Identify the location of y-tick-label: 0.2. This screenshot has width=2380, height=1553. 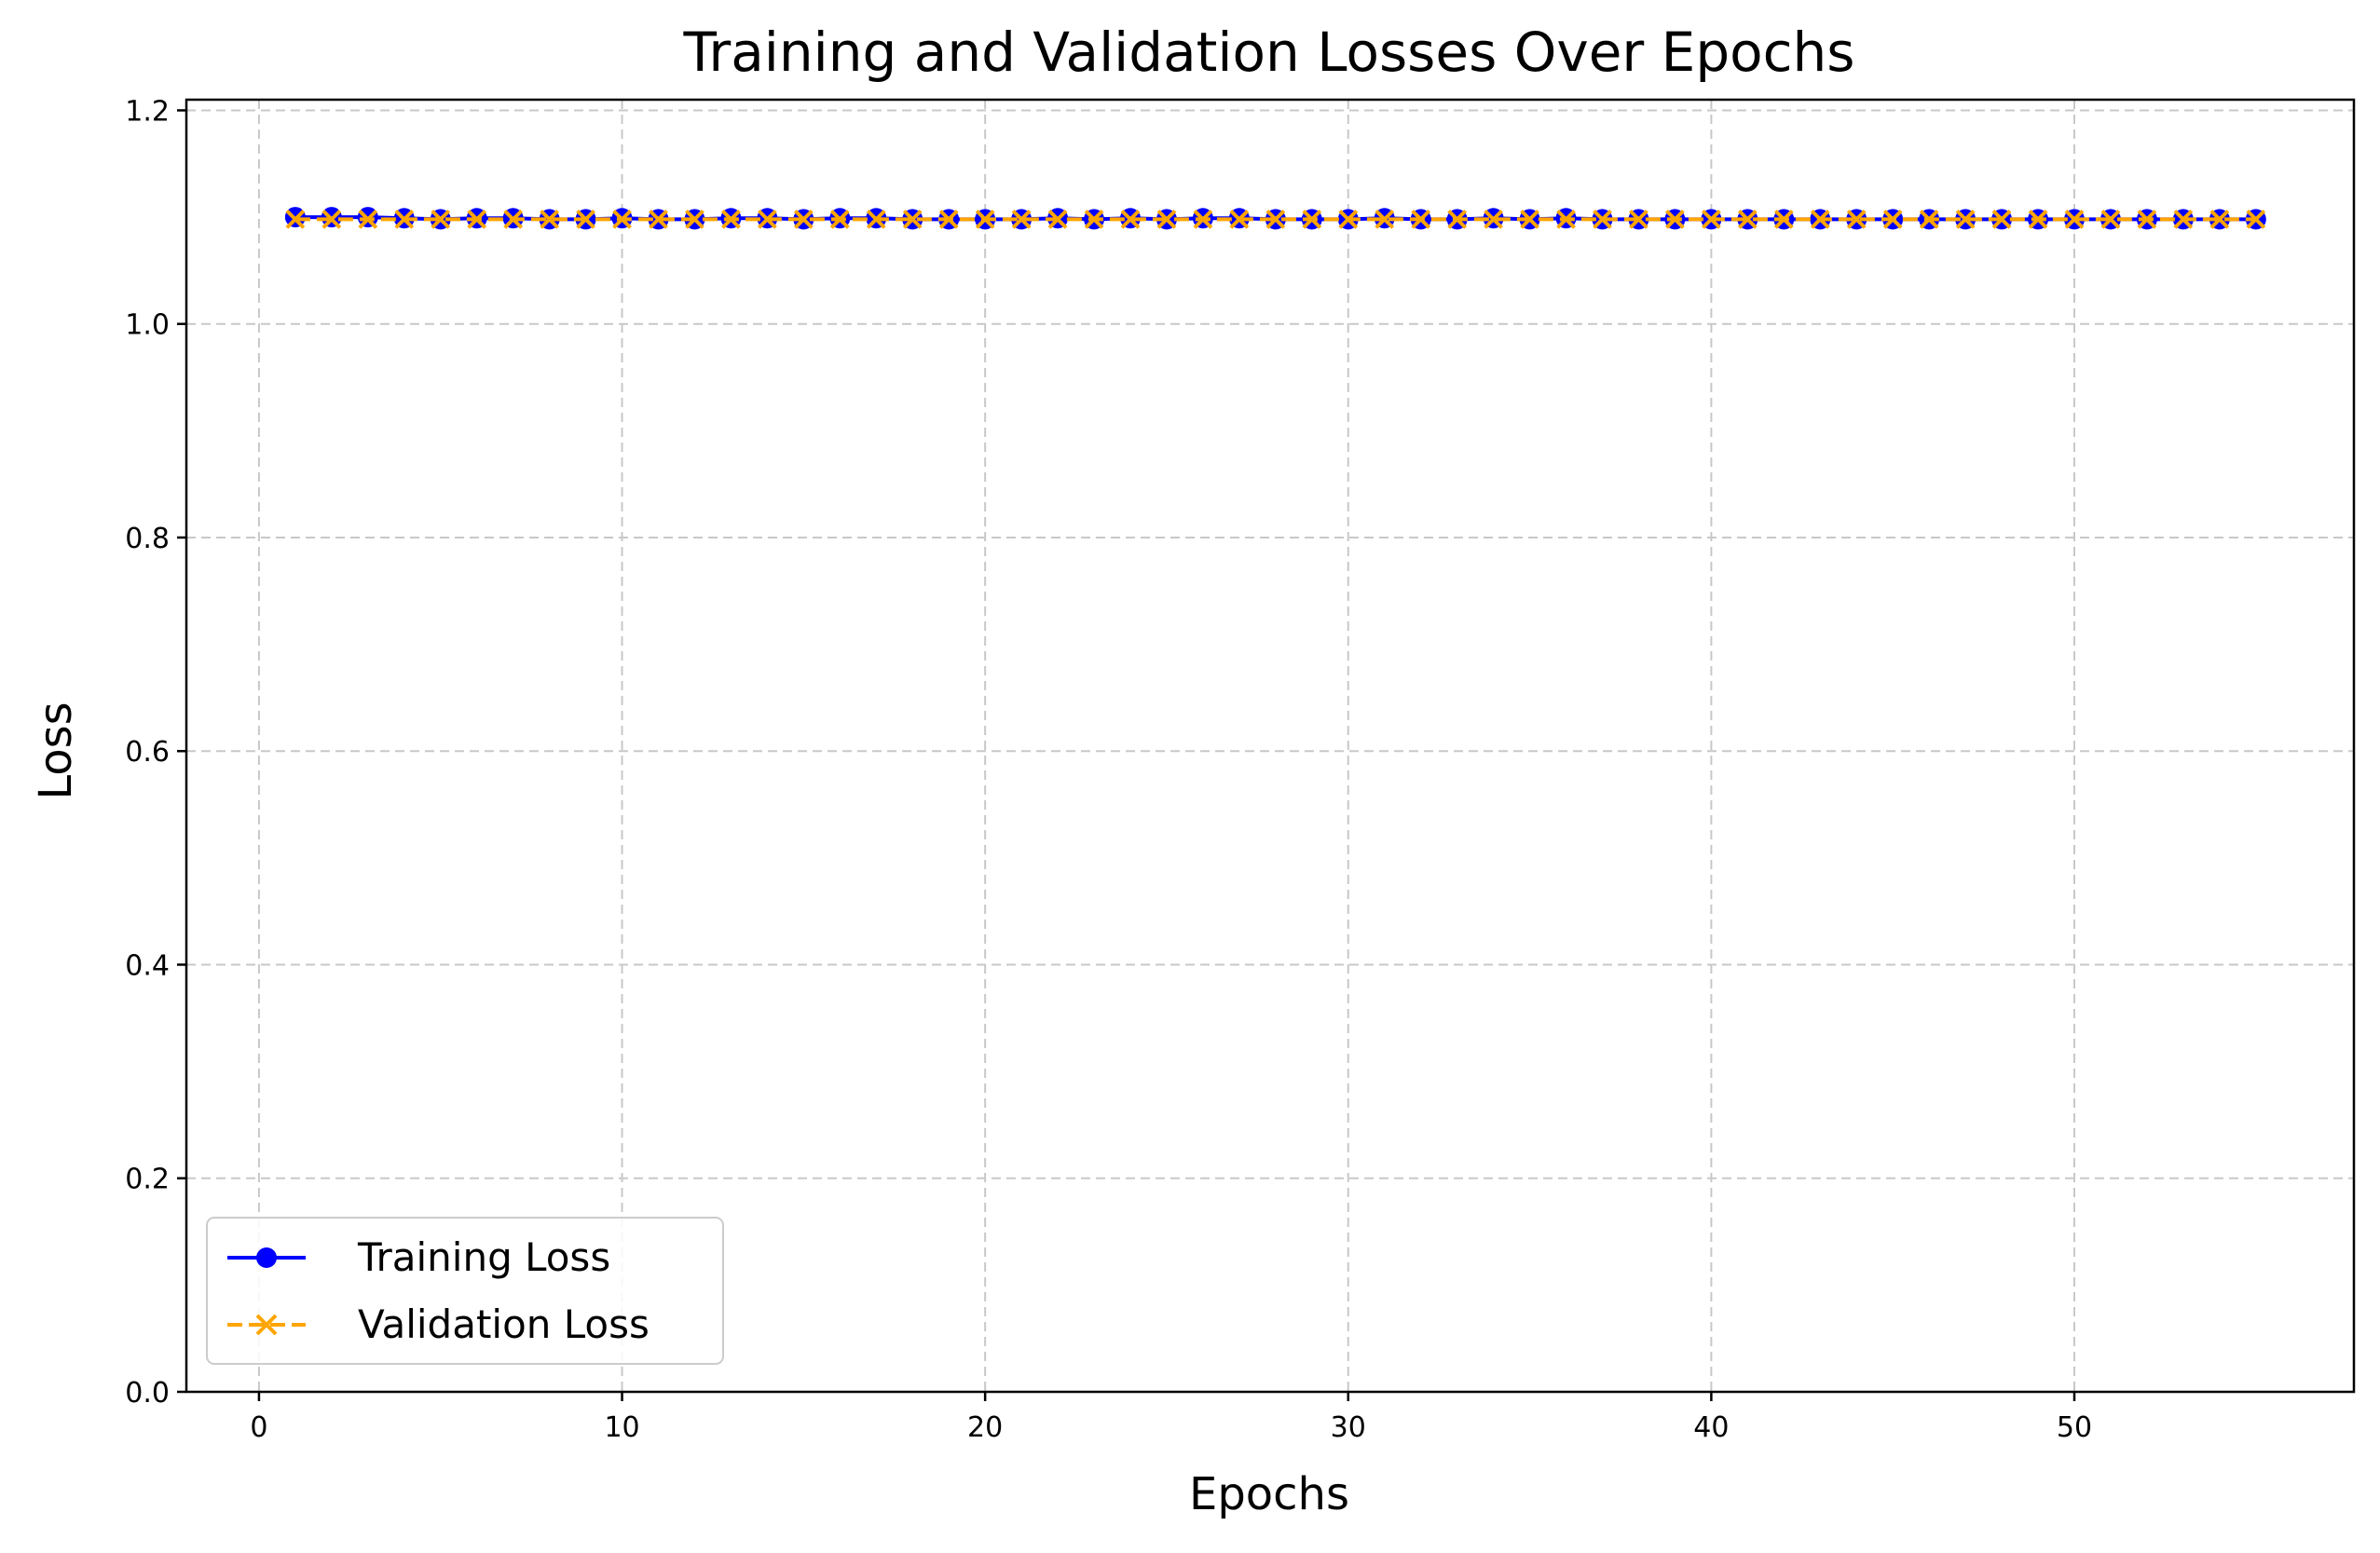
(147, 1180).